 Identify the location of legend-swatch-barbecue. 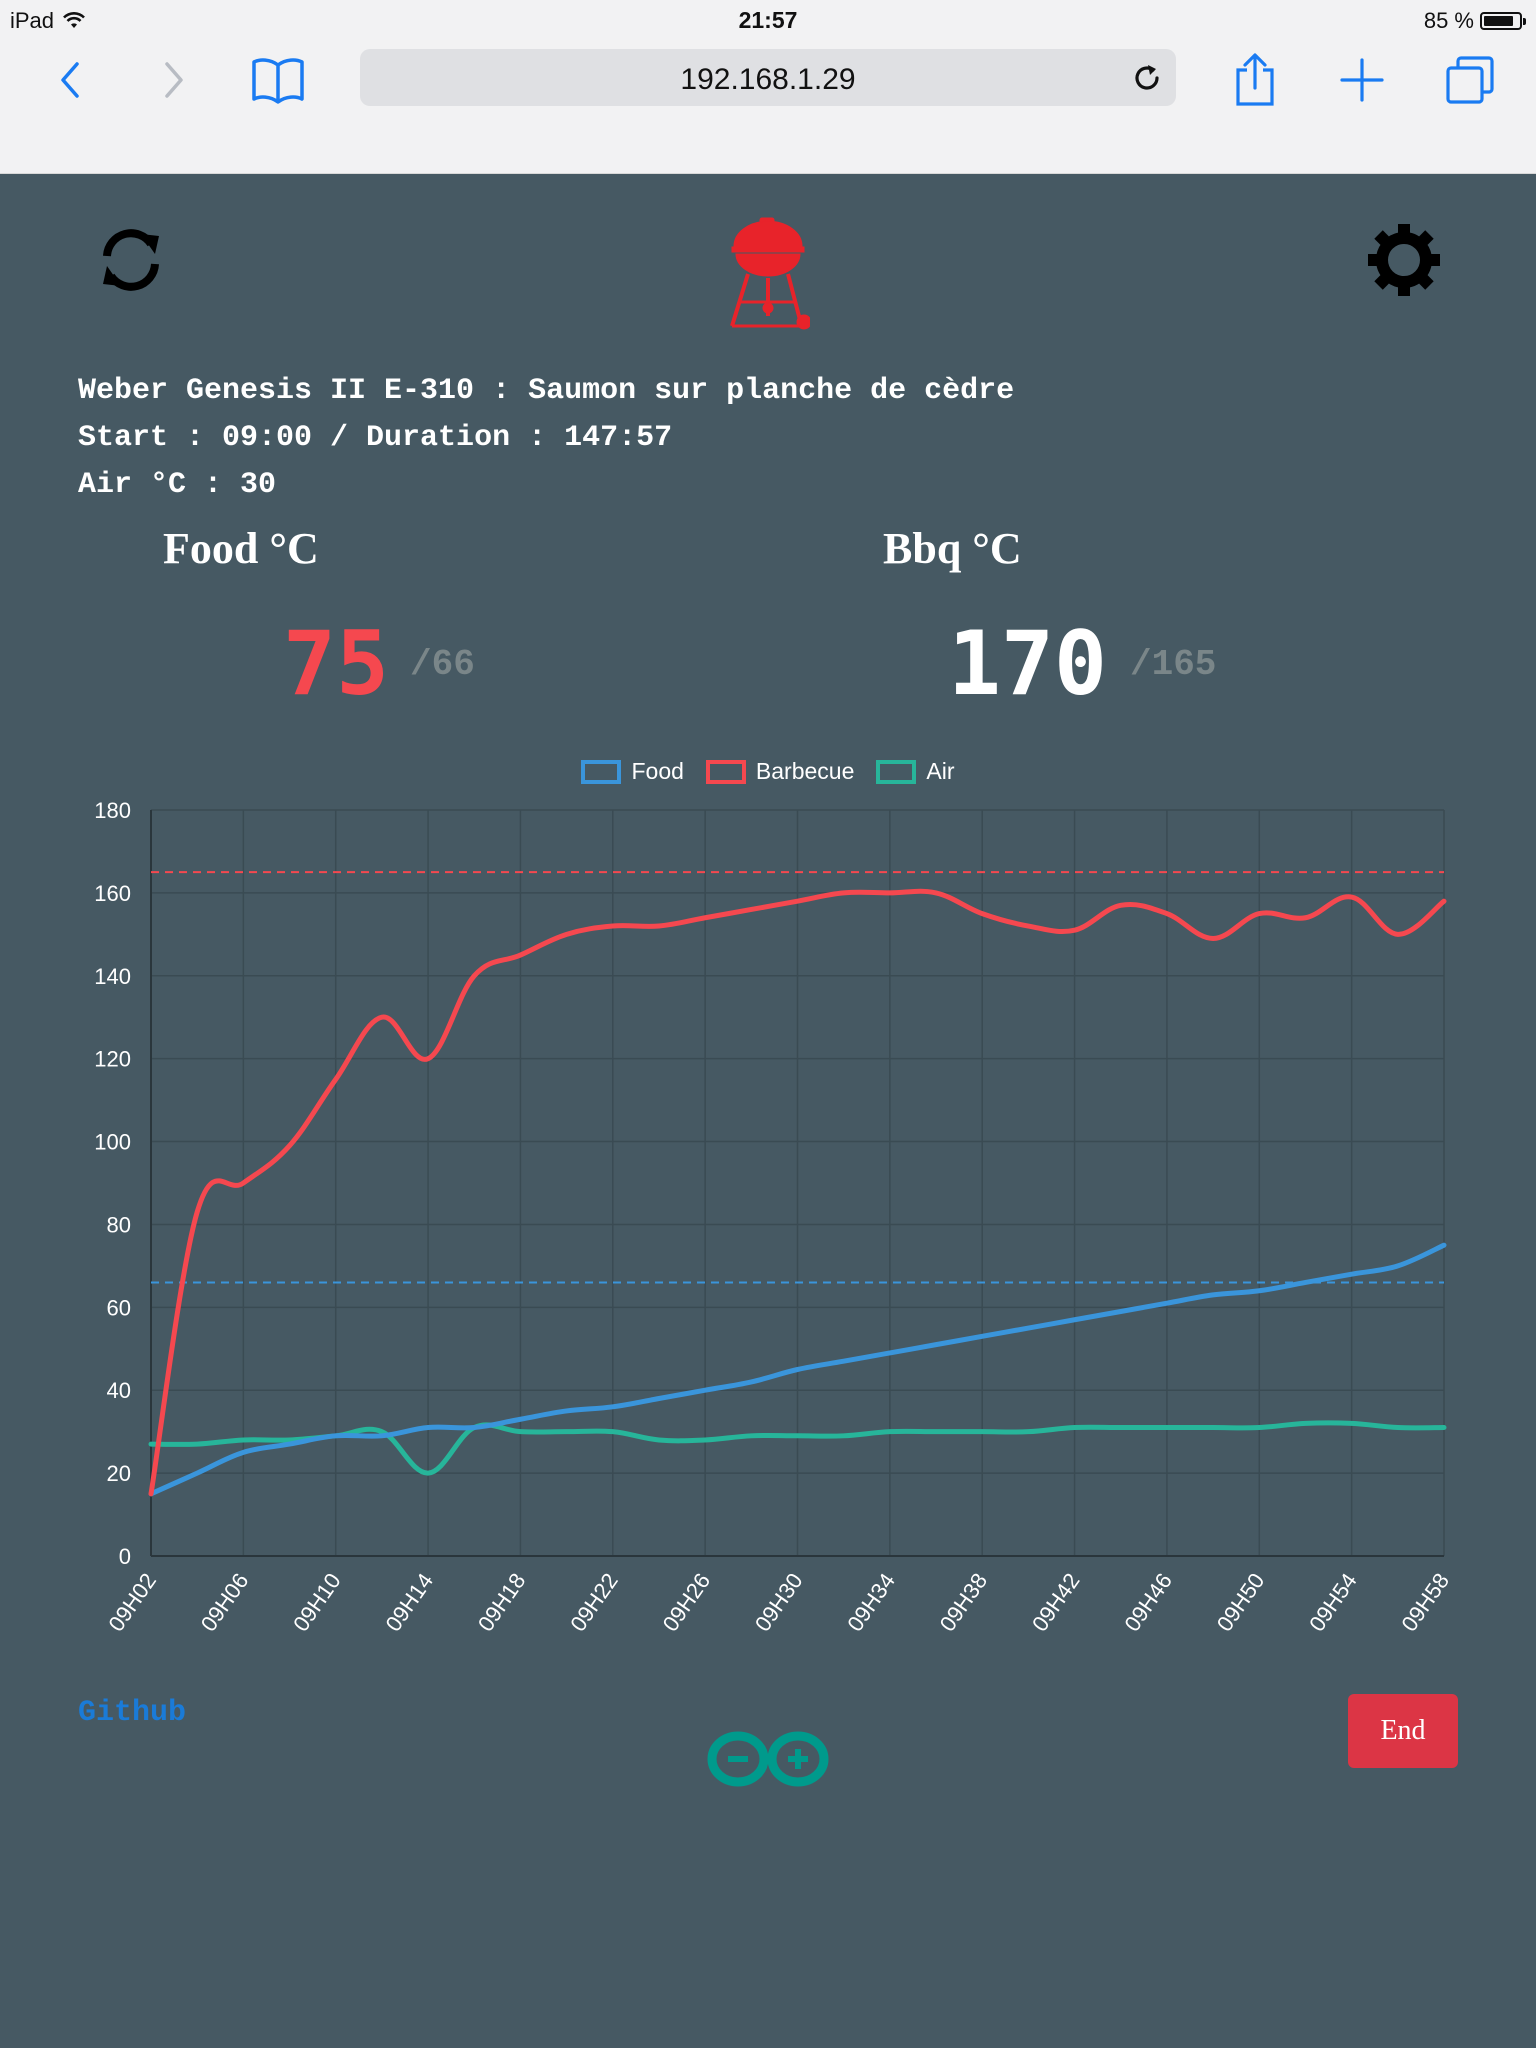
(725, 771).